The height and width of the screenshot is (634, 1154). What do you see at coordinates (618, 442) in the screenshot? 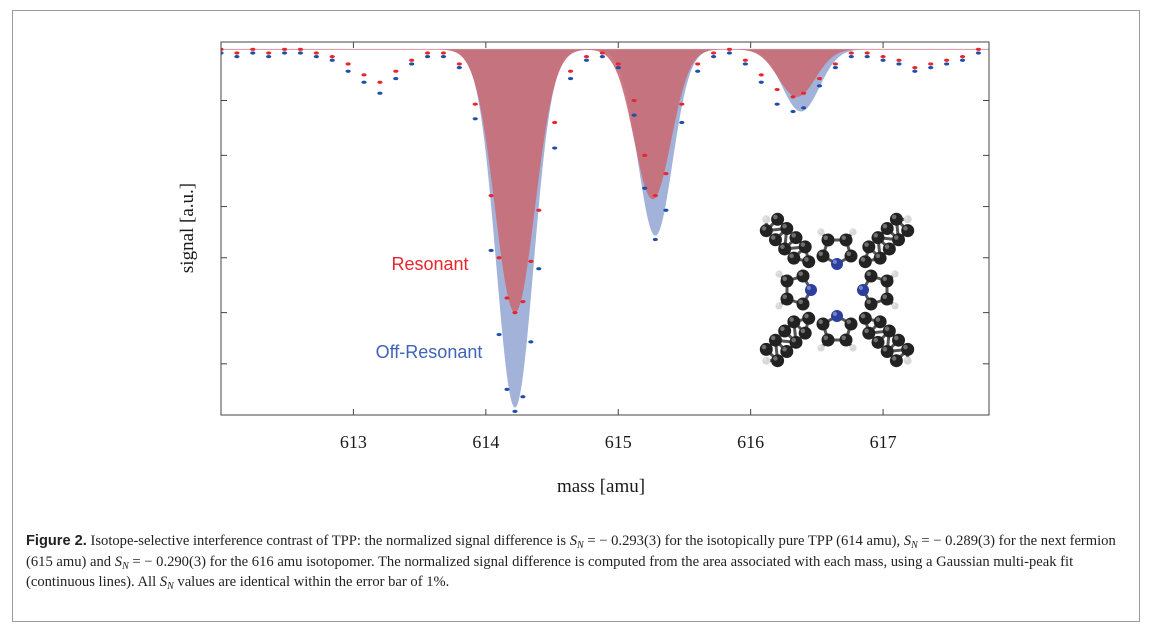
I see `x-tick-label: 615` at bounding box center [618, 442].